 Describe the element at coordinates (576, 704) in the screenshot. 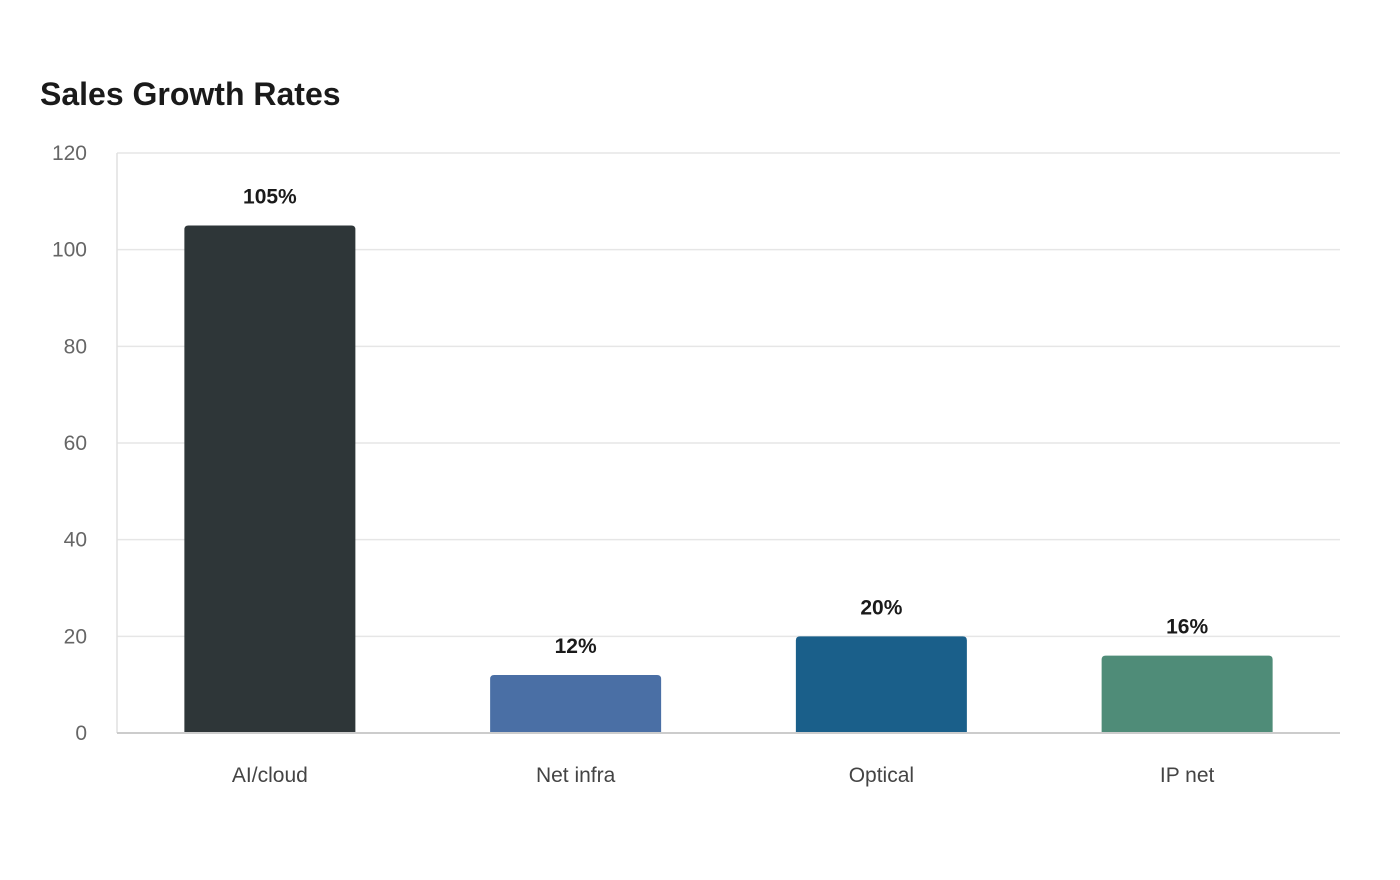

I see `bar-net-infra` at that location.